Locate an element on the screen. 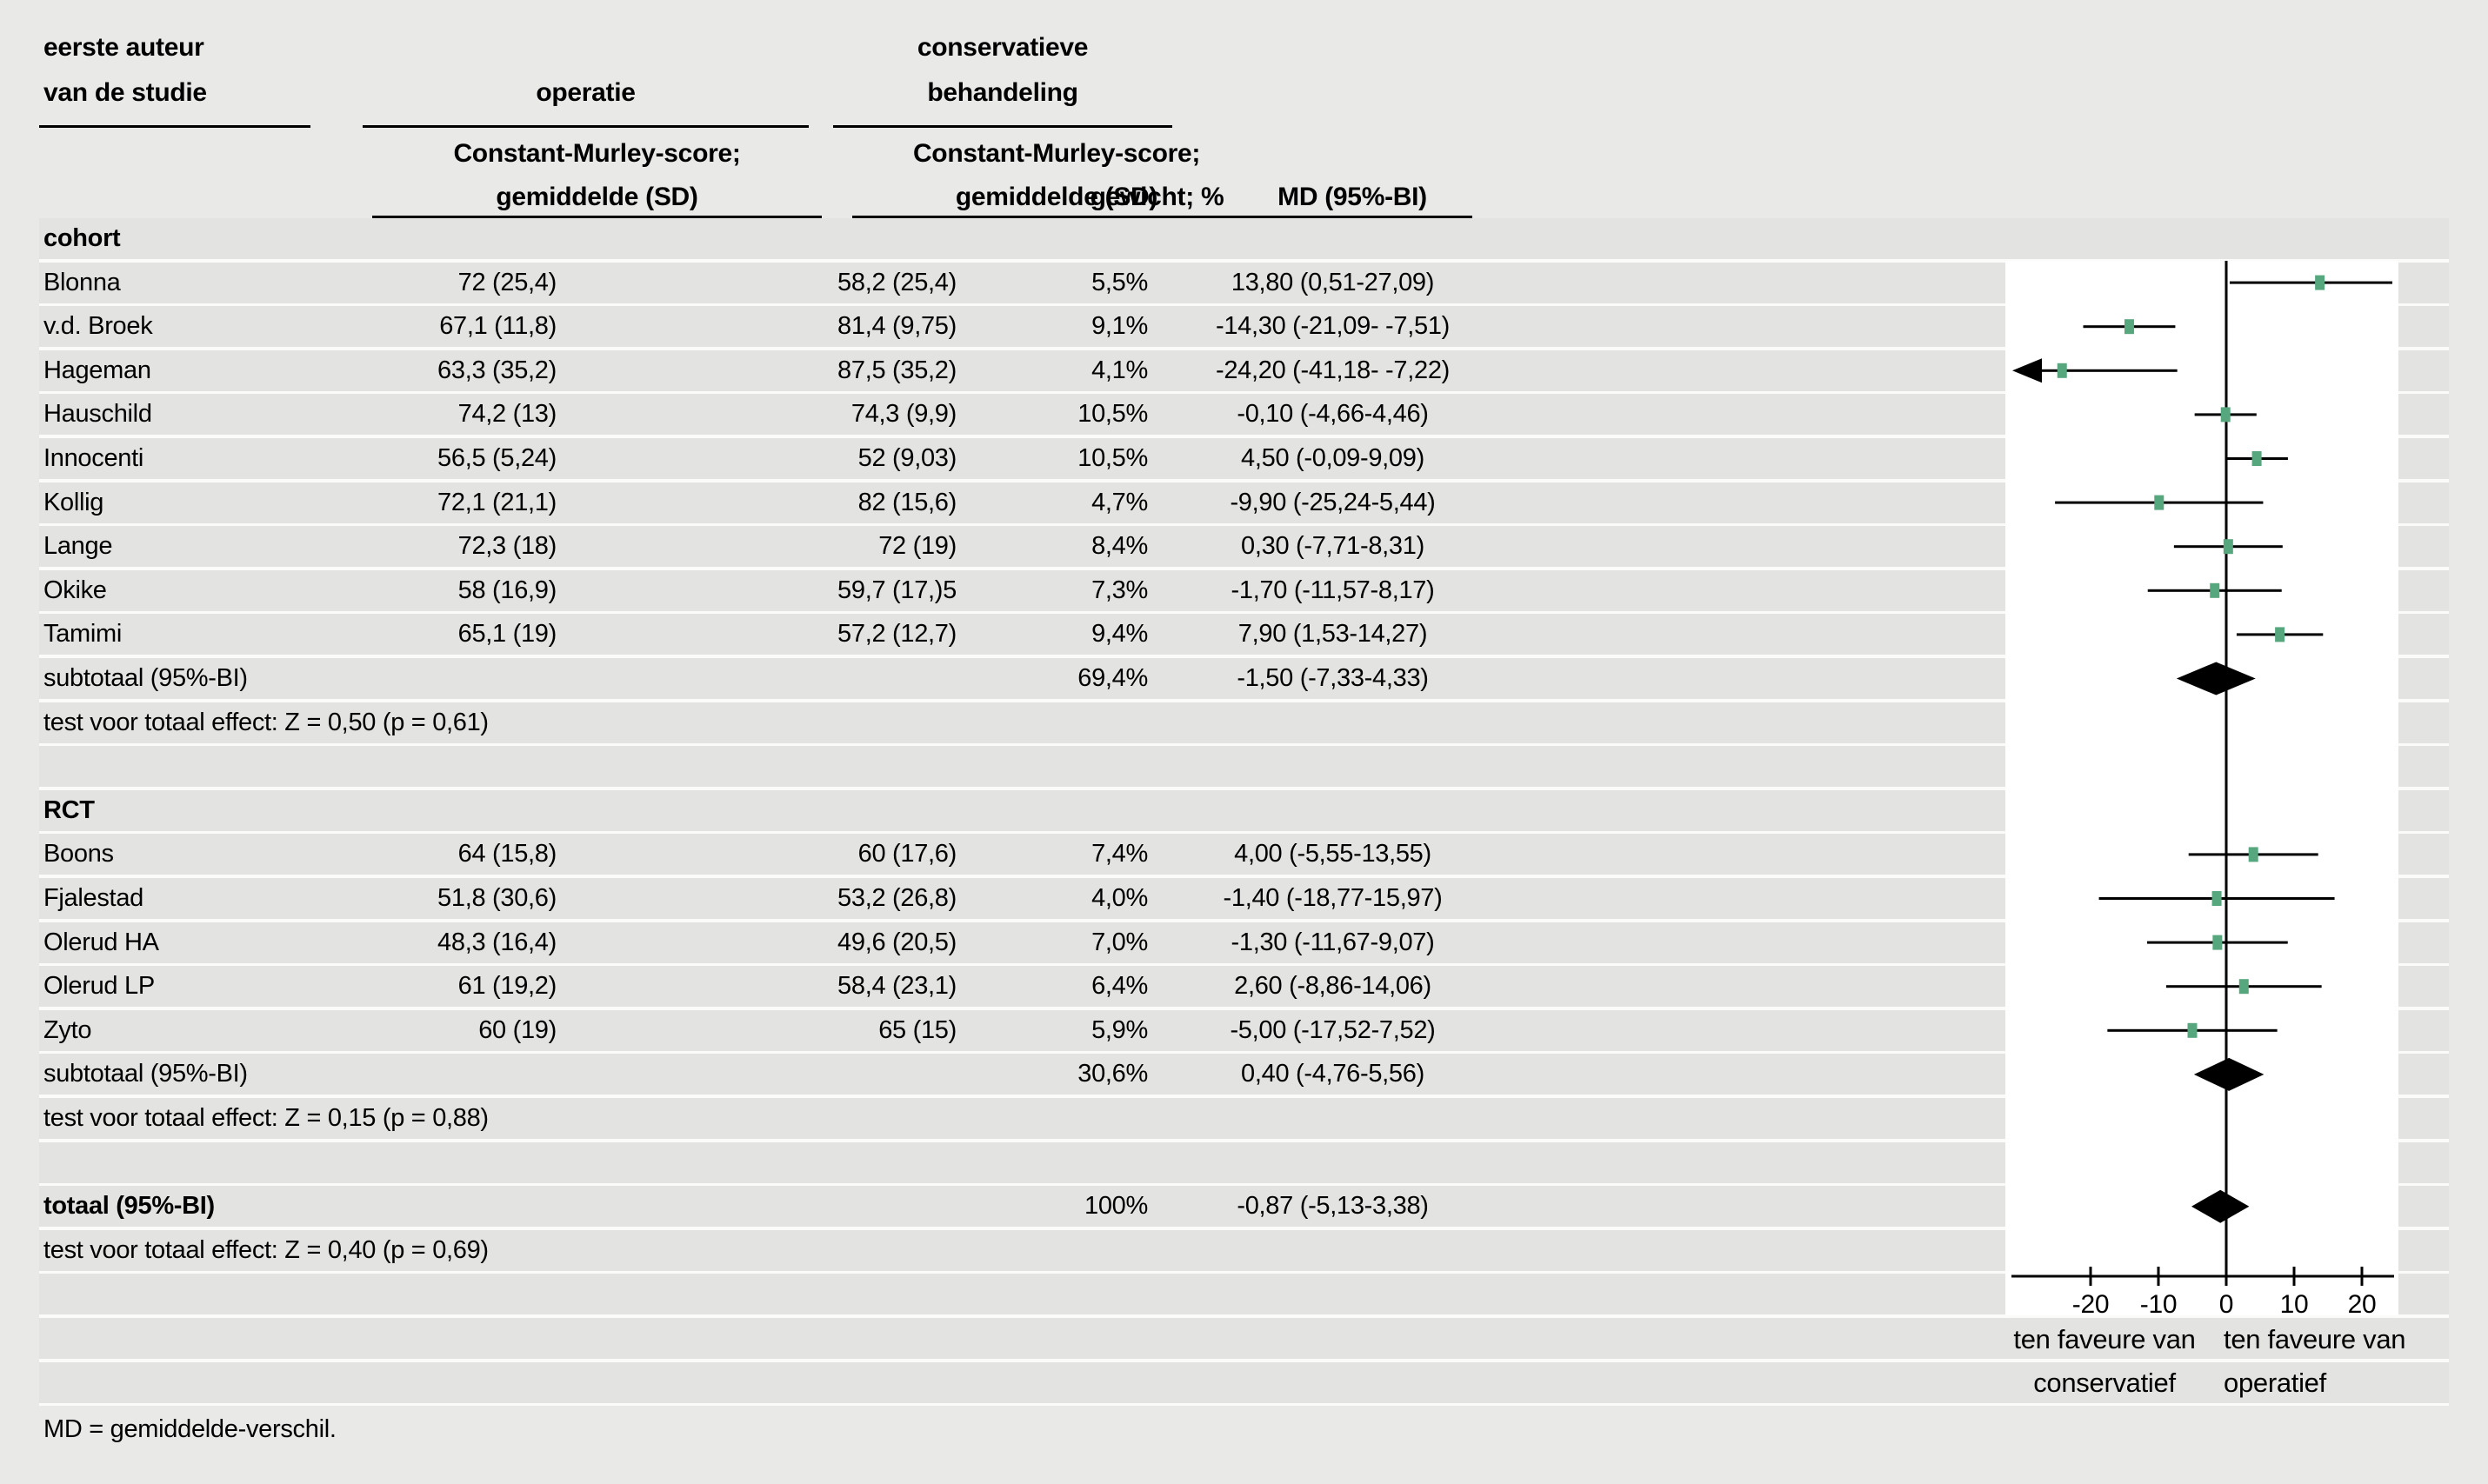  operatie-score-cell: 63,3 (35,2) is located at coordinates (497, 370).